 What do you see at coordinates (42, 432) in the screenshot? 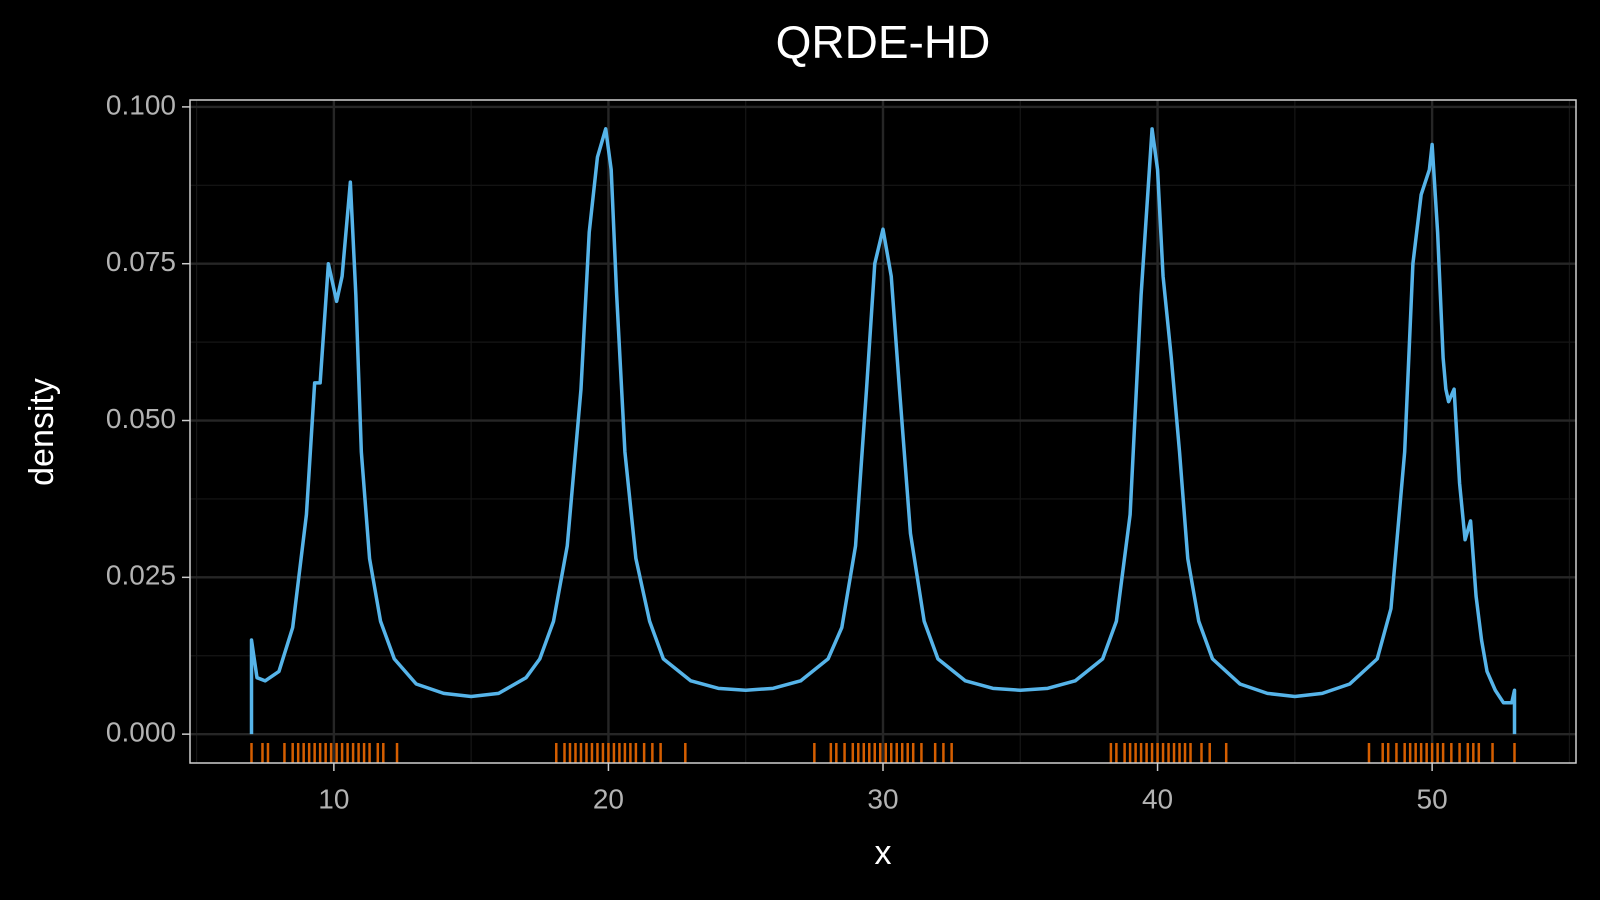
I see `y-axis-label: density` at bounding box center [42, 432].